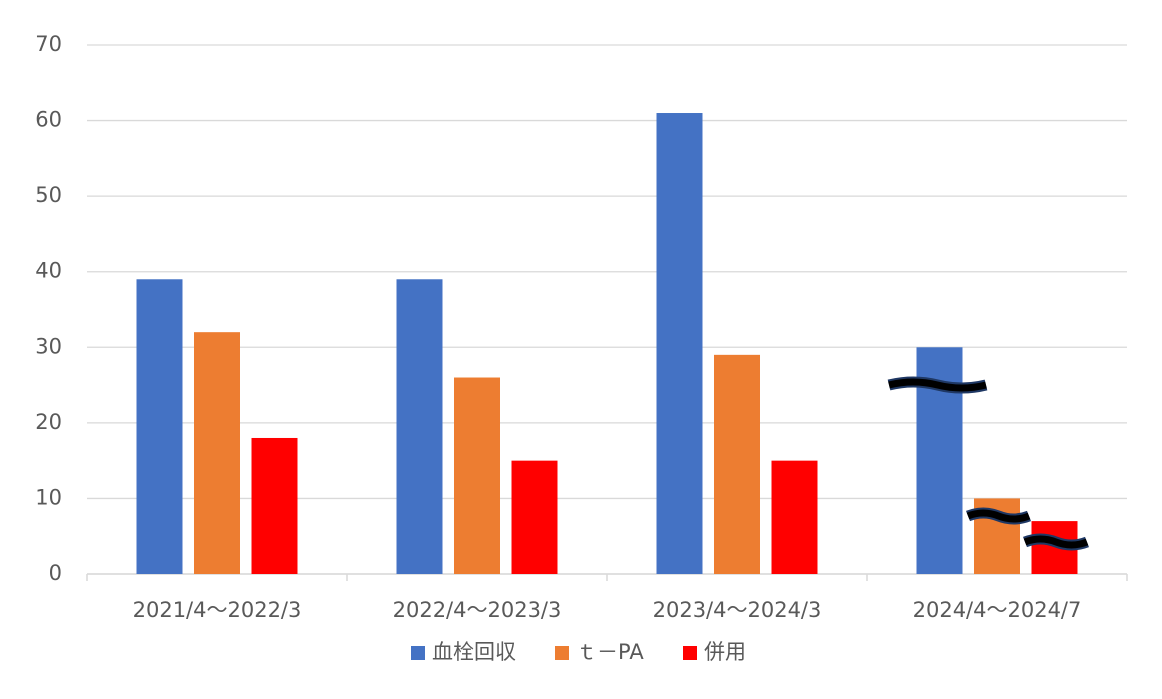 This screenshot has width=1162, height=699. I want to click on x-tick-label: 2022/4～2023/3, so click(477, 610).